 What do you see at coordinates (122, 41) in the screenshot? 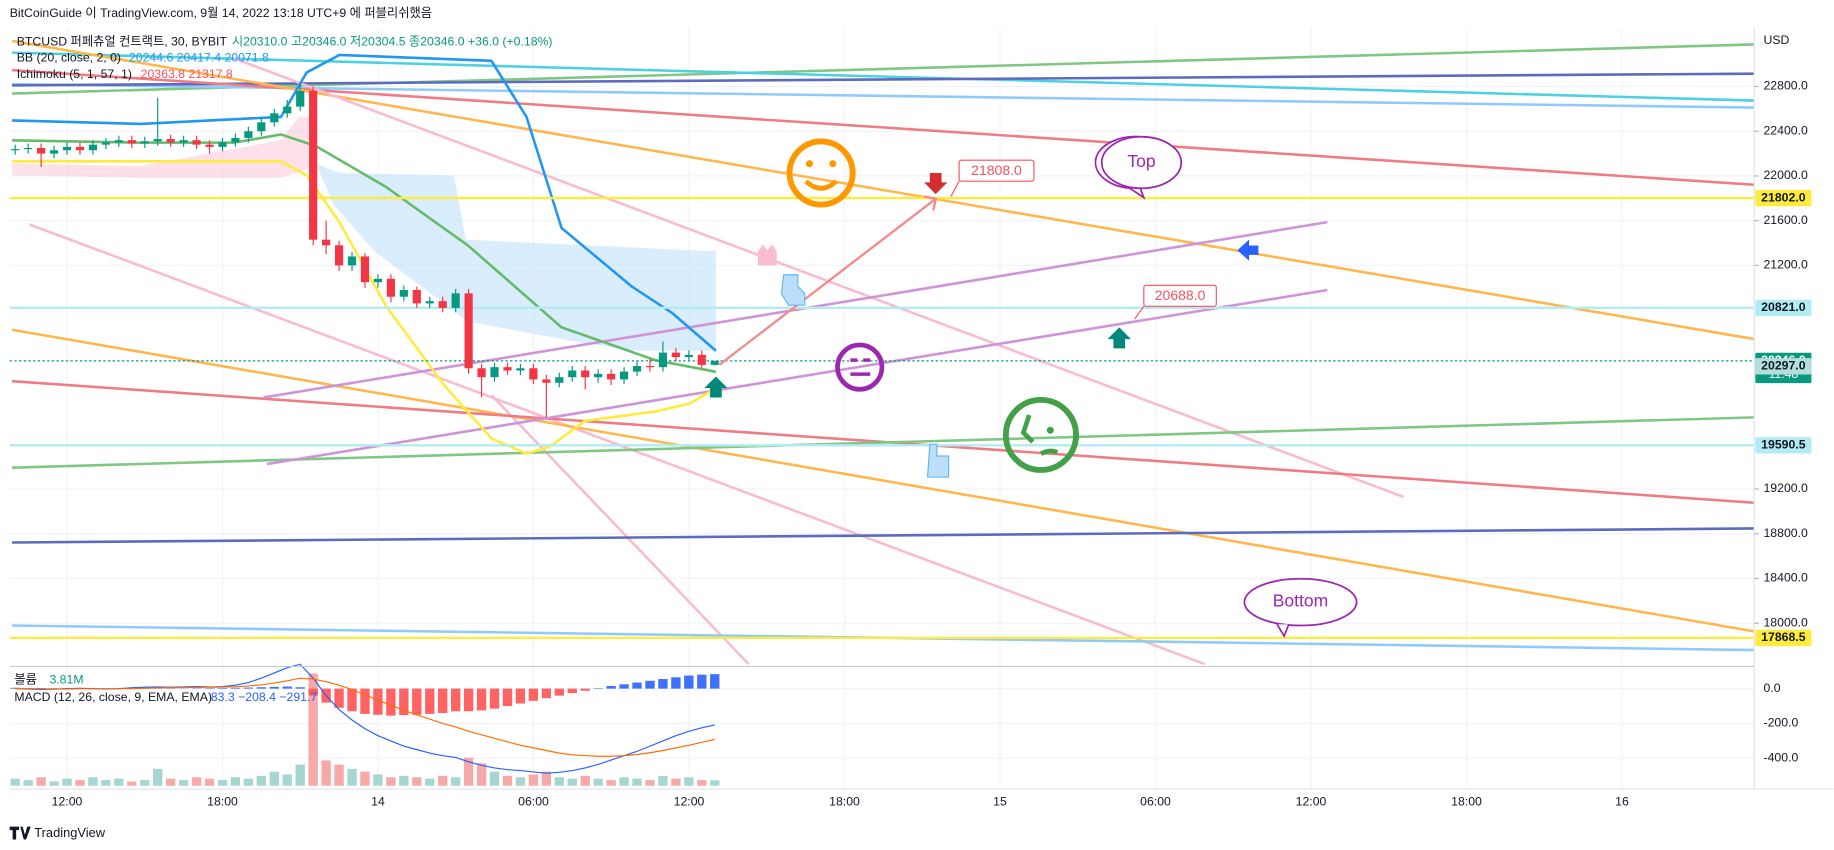
I see `symbol: BTCUSD 퍼페츄얼 컨트랙트, 30, BYBIT` at bounding box center [122, 41].